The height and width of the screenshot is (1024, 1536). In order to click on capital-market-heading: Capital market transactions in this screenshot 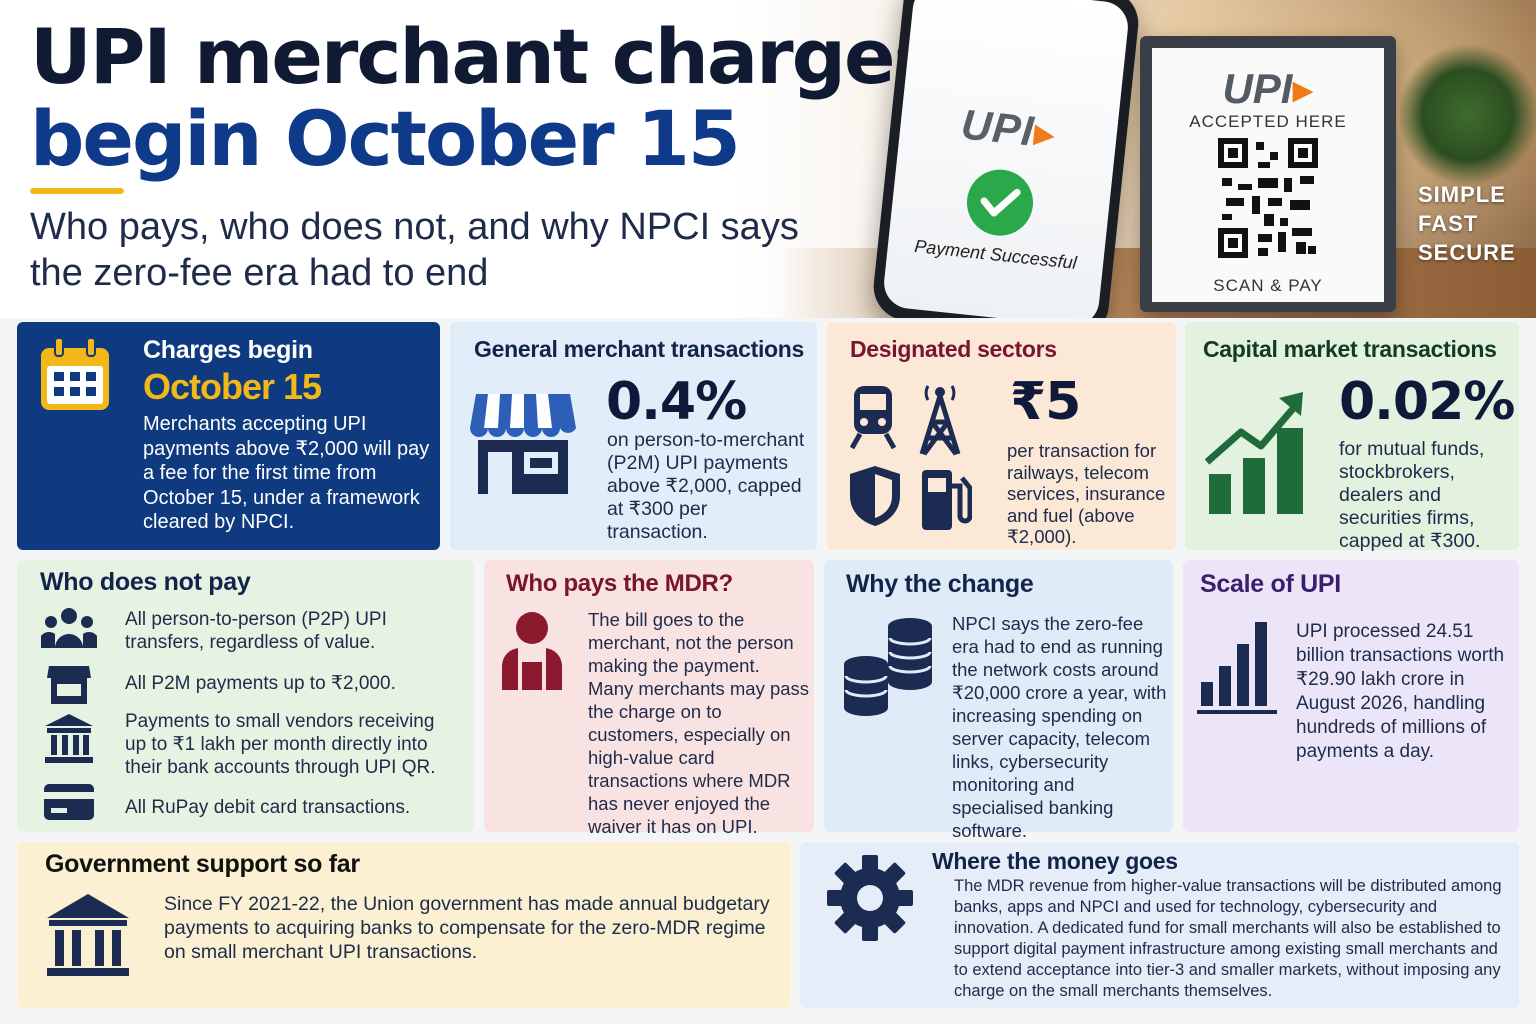, I will do `click(1350, 349)`.